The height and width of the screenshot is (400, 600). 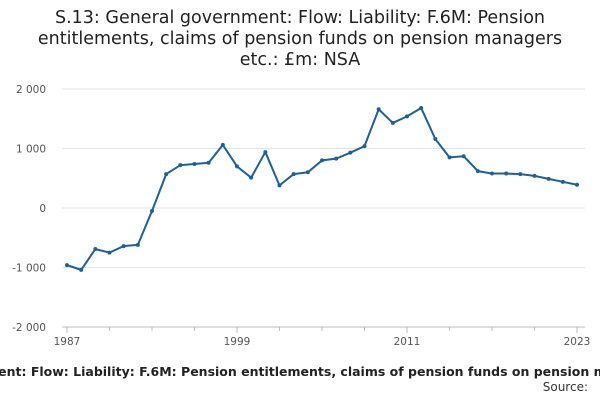 What do you see at coordinates (29, 328) in the screenshot?
I see `y-tick-label: -2 000` at bounding box center [29, 328].